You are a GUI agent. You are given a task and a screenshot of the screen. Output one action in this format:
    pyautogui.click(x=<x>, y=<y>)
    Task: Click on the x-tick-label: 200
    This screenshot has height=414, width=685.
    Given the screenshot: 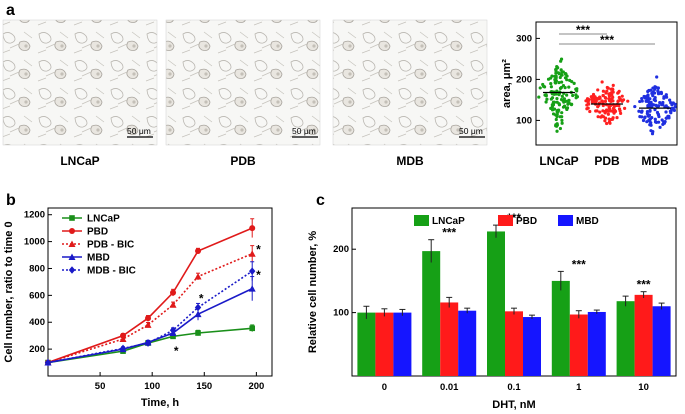 What is the action you would take?
    pyautogui.click(x=256, y=386)
    